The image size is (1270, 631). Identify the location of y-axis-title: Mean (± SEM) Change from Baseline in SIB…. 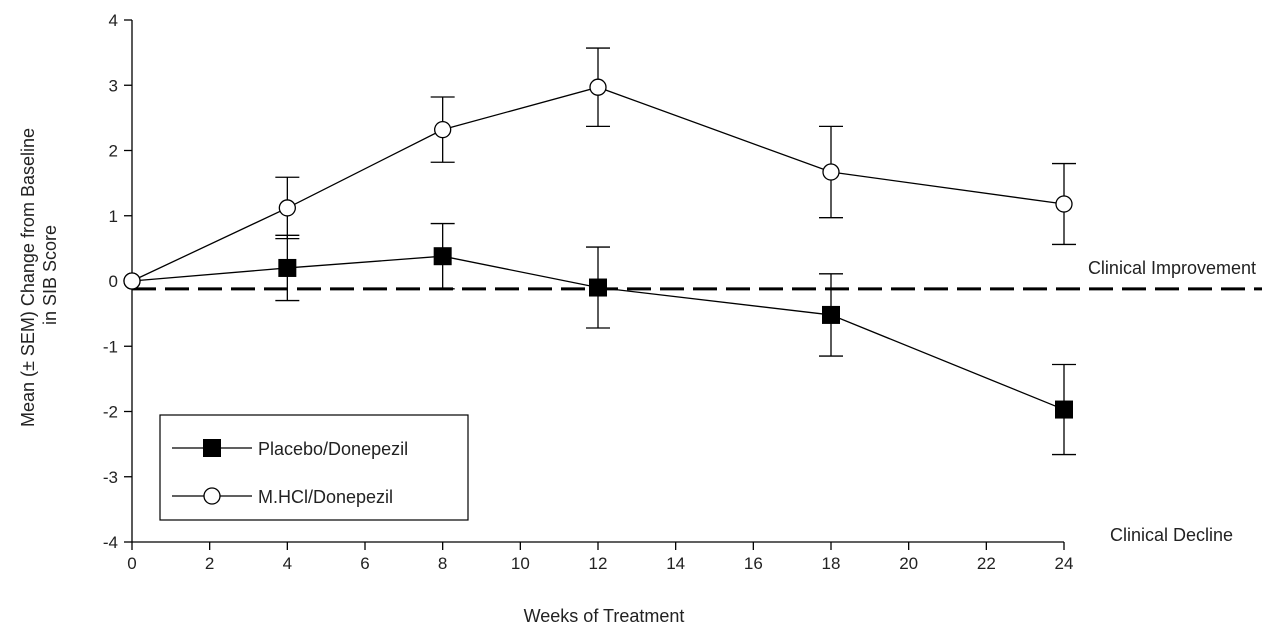
(39, 275).